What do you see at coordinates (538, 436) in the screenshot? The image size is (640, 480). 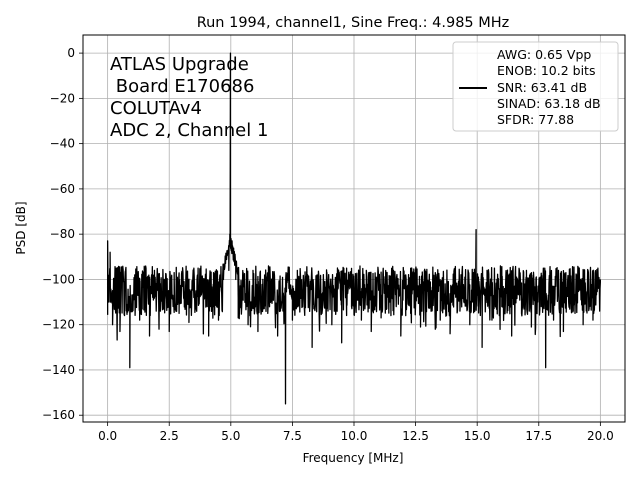 I see `x-tick-label: 17.5` at bounding box center [538, 436].